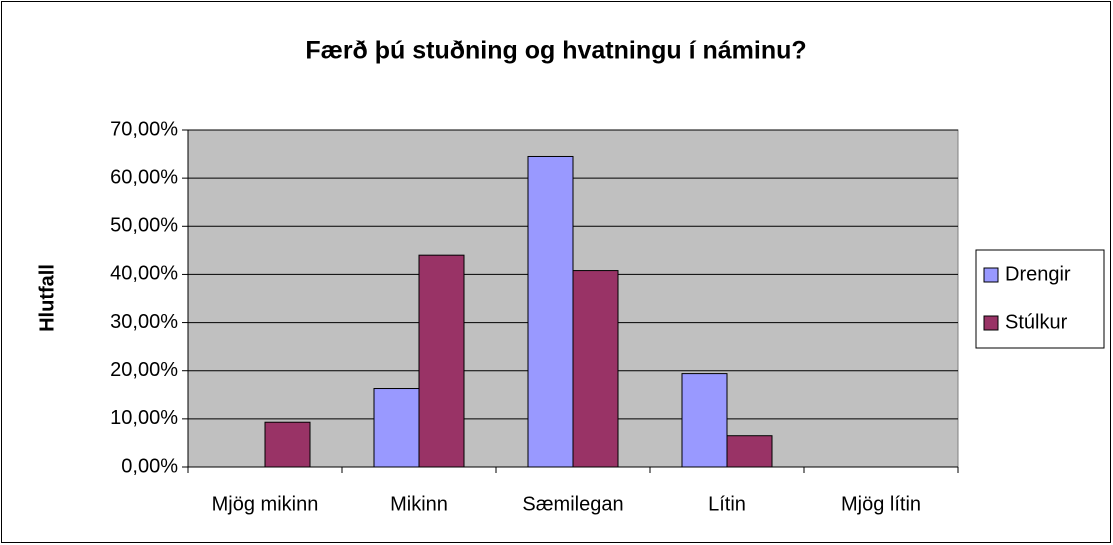  I want to click on x-tick-label: Mjög lítin, so click(881, 504).